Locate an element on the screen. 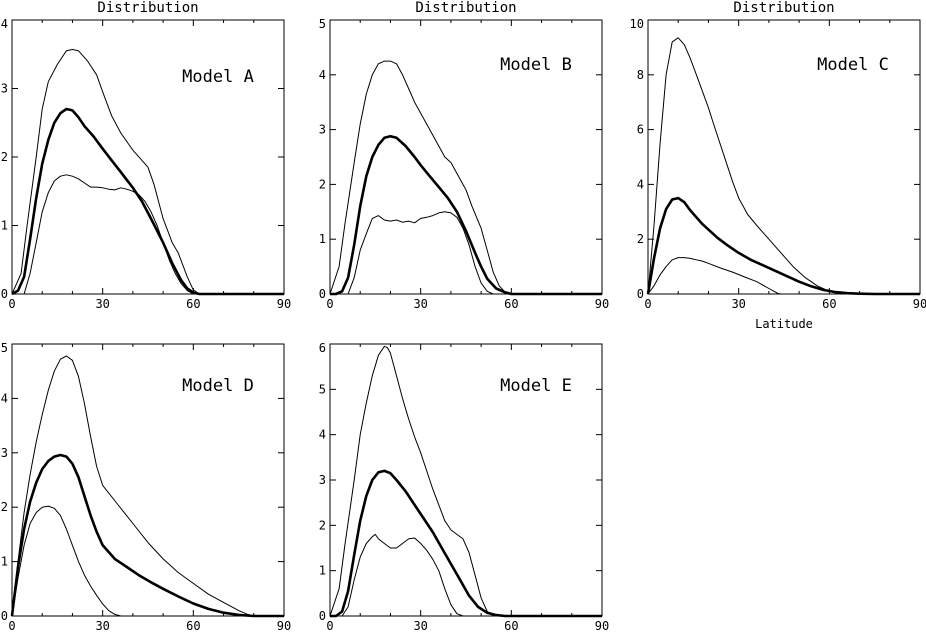 This screenshot has height=635, width=926. model-label: Model D is located at coordinates (218, 386).